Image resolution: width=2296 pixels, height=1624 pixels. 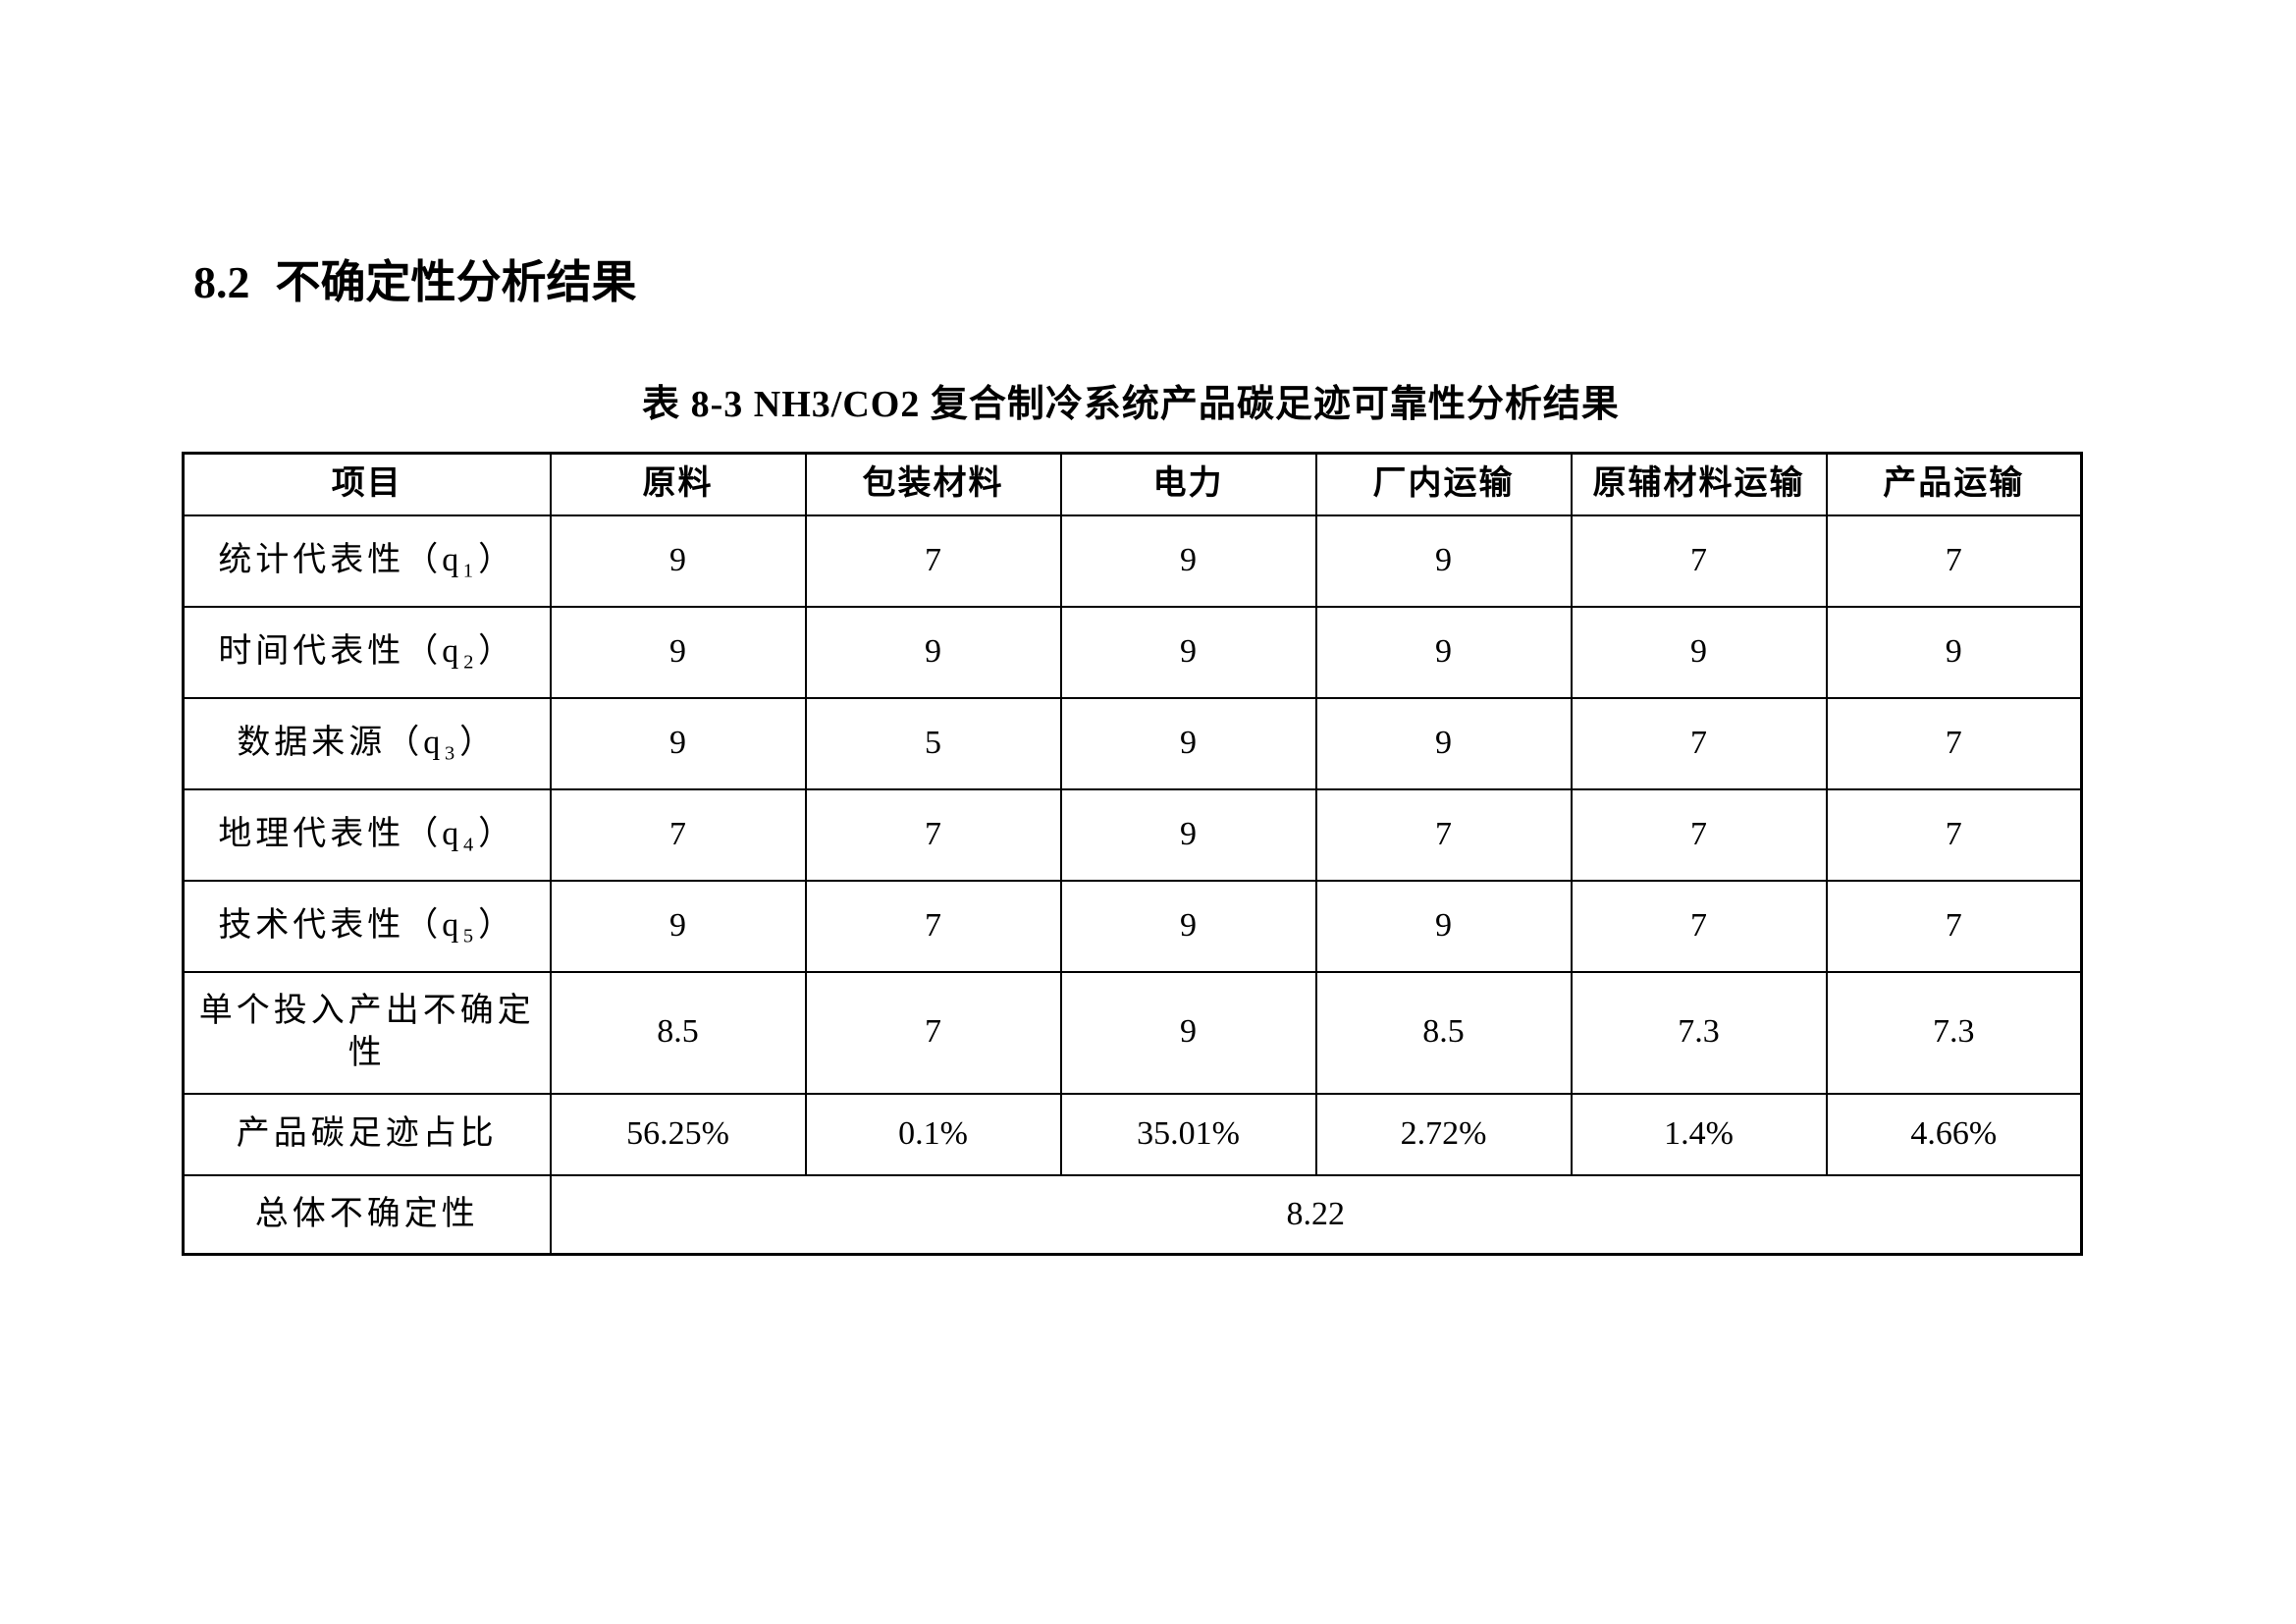 What do you see at coordinates (367, 743) in the screenshot?
I see `row-label: 数据来源（q₃）` at bounding box center [367, 743].